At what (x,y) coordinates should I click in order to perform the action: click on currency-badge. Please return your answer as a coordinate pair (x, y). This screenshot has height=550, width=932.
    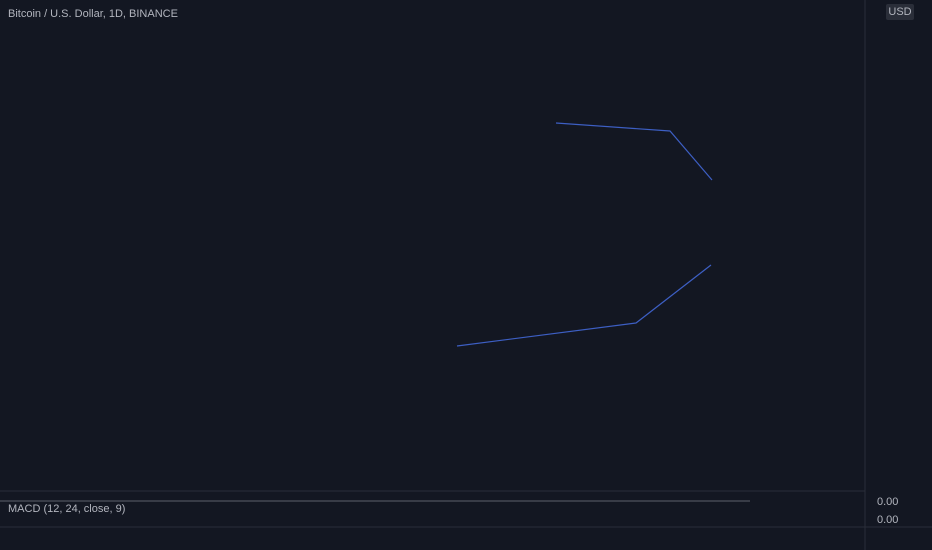
    Looking at the image, I should click on (900, 12).